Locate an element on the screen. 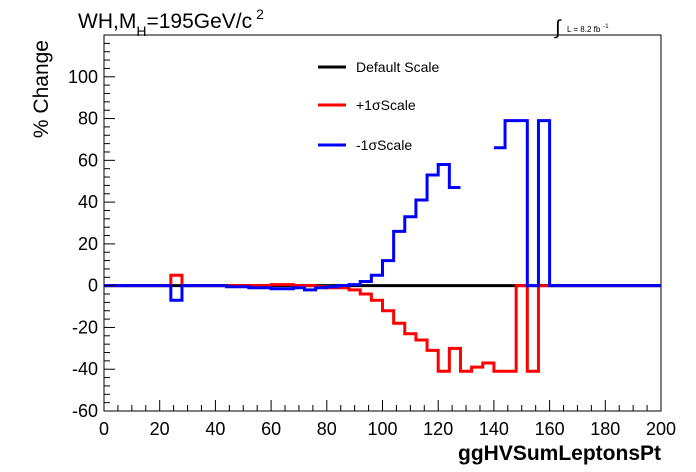 This screenshot has height=472, width=696. x-tick-label: 200 is located at coordinates (661, 429).